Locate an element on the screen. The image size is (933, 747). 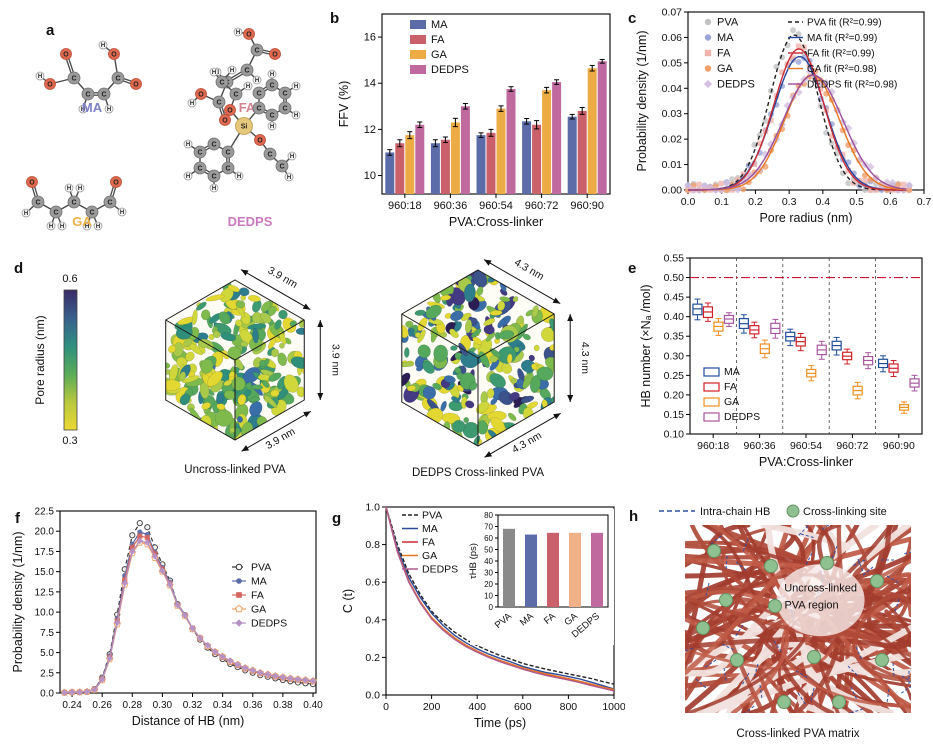
hb-ylabel: HB number (×Nₐ /mol) is located at coordinates (646, 345).